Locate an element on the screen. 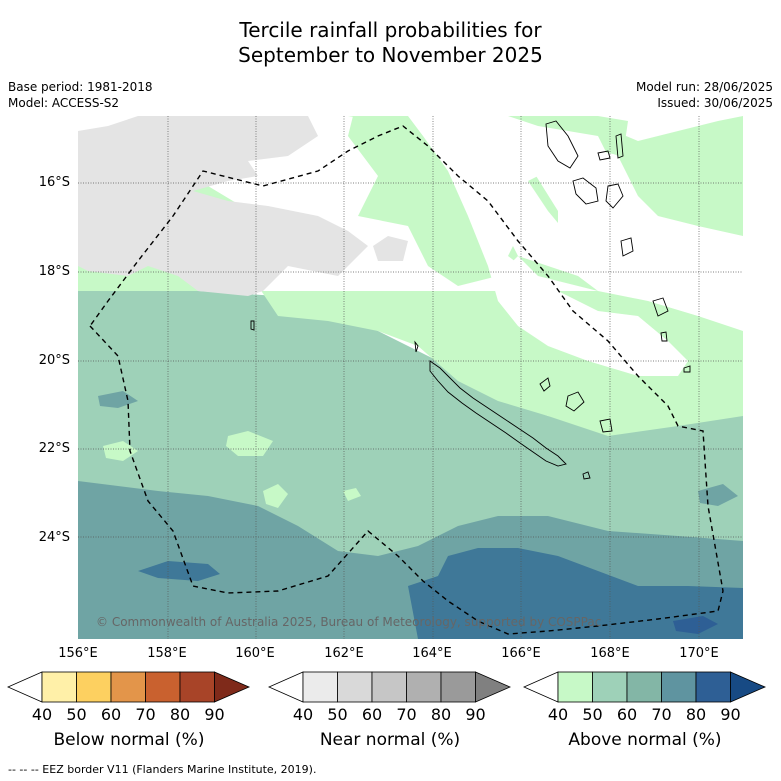  below-tick-70: 70 is located at coordinates (145, 714).